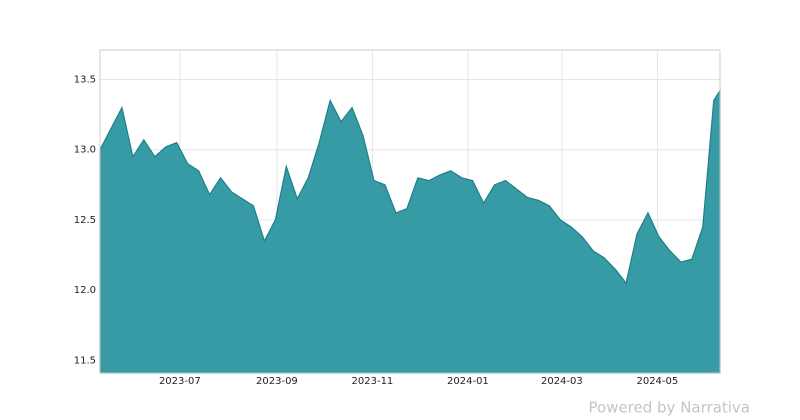  What do you see at coordinates (85, 220) in the screenshot?
I see `y-tick-label: 12.5` at bounding box center [85, 220].